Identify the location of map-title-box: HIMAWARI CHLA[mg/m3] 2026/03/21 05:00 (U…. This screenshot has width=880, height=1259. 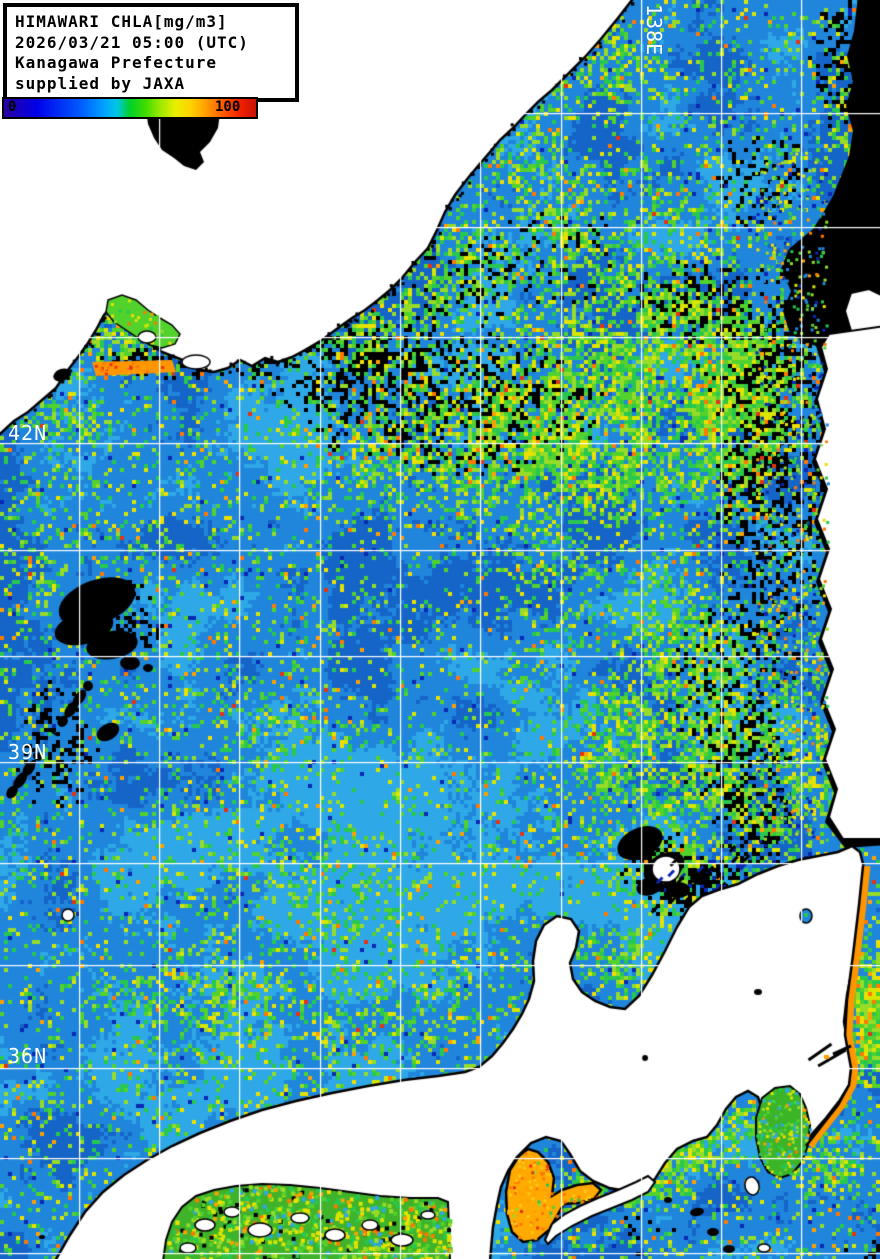
(151, 52).